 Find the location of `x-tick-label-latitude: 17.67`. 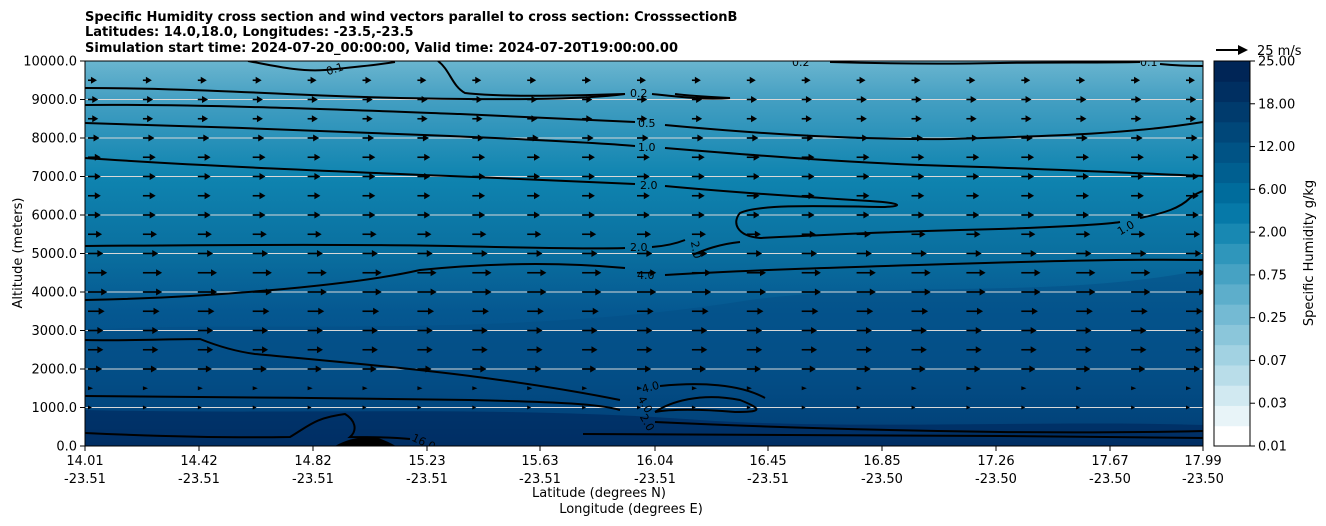

x-tick-label-latitude: 17.67 is located at coordinates (1109, 461).